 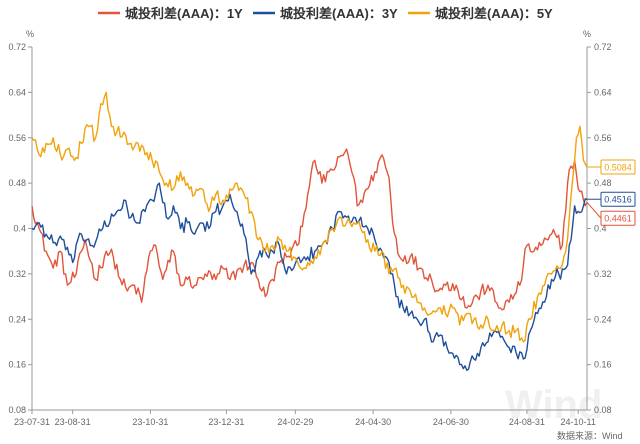 What do you see at coordinates (603, 138) in the screenshot?
I see `y-tick-label-right: 0.56` at bounding box center [603, 138].